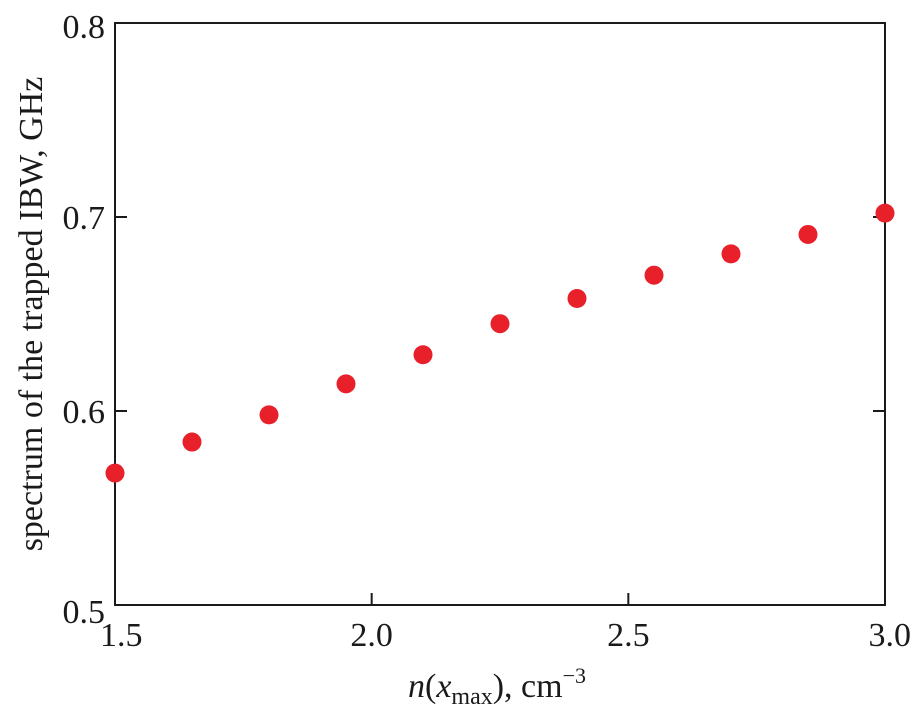 The width and height of the screenshot is (912, 713). Describe the element at coordinates (430, 686) in the screenshot. I see `x-label-open: (` at that location.